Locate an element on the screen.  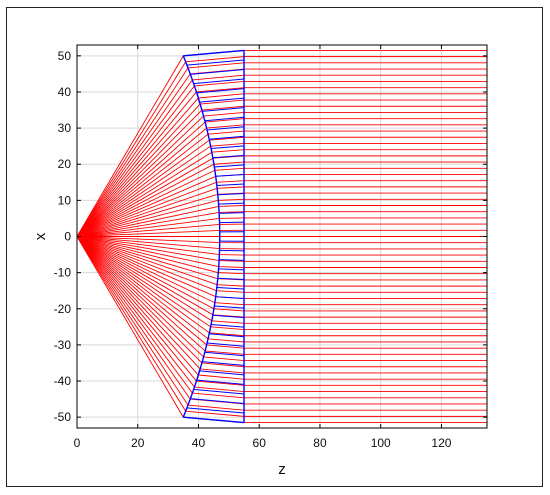
x-tick-label: 100 is located at coordinates (381, 443).